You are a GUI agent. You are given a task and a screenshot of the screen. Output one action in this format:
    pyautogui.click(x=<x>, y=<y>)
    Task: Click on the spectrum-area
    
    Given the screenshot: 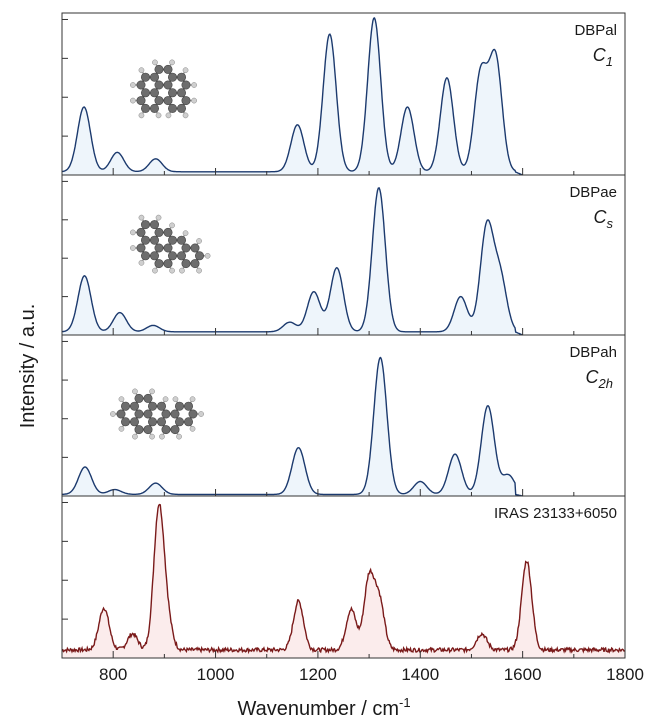 What is the action you would take?
    pyautogui.click(x=292, y=261)
    